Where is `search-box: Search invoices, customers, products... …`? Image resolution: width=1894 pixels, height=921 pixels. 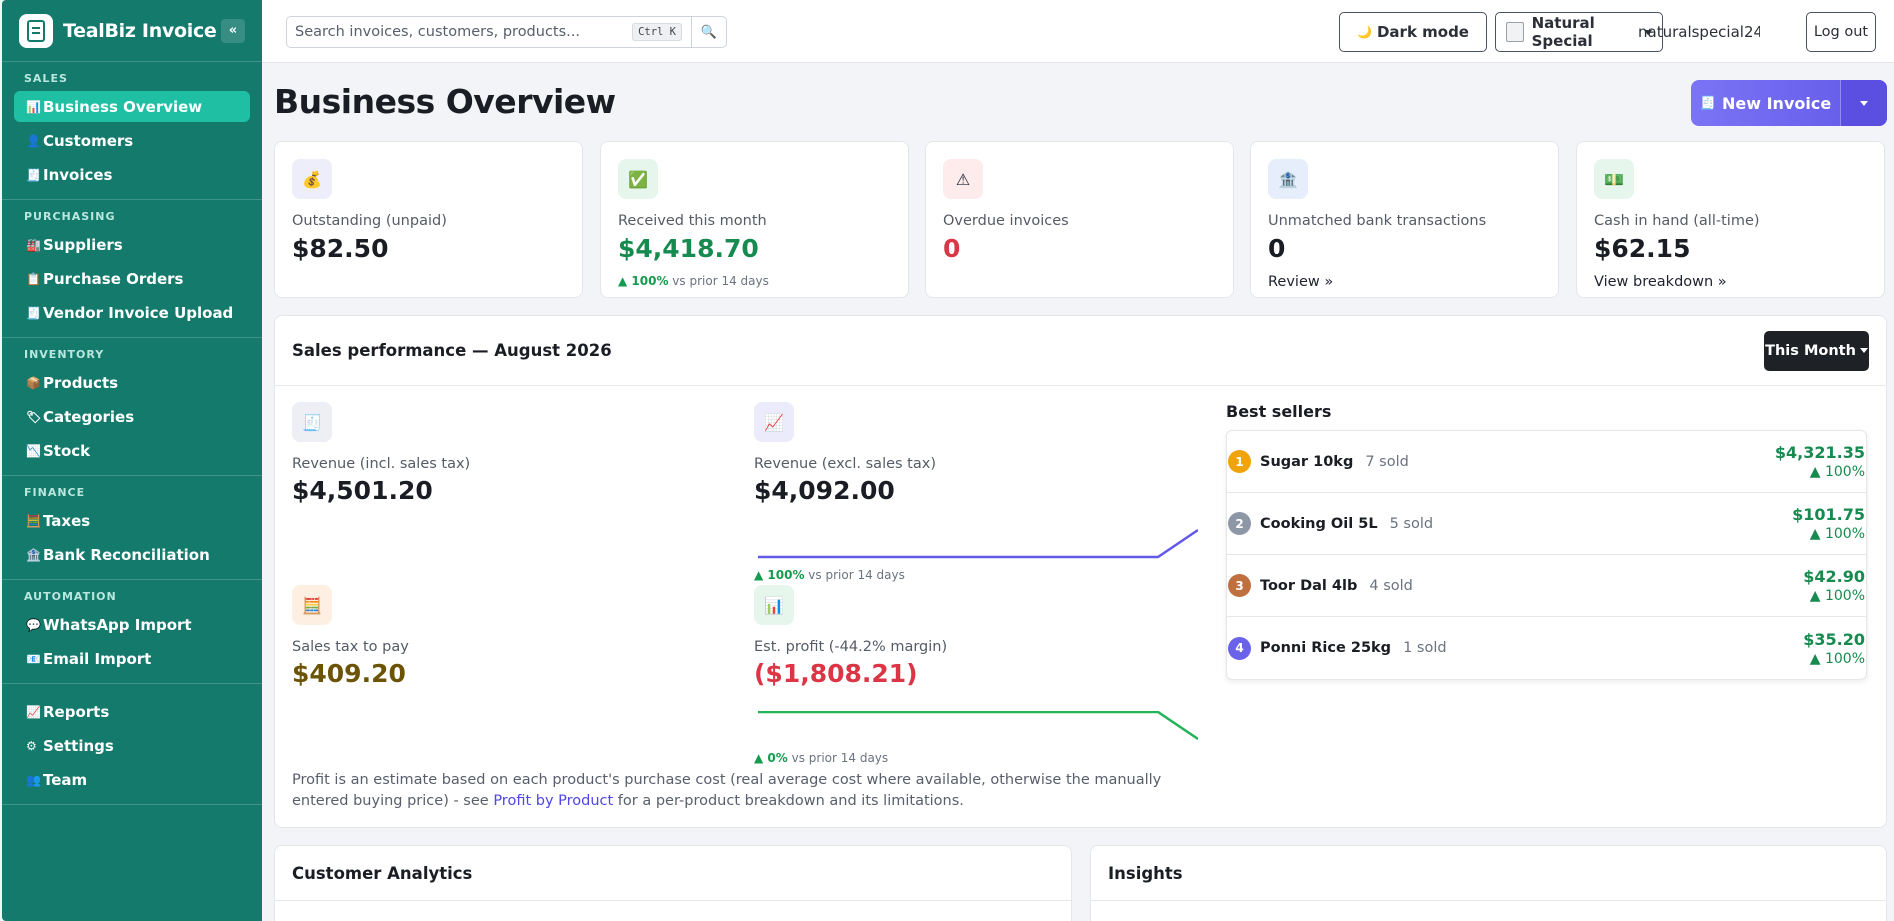
search-box: Search invoices, customers, products... … is located at coordinates (506, 32).